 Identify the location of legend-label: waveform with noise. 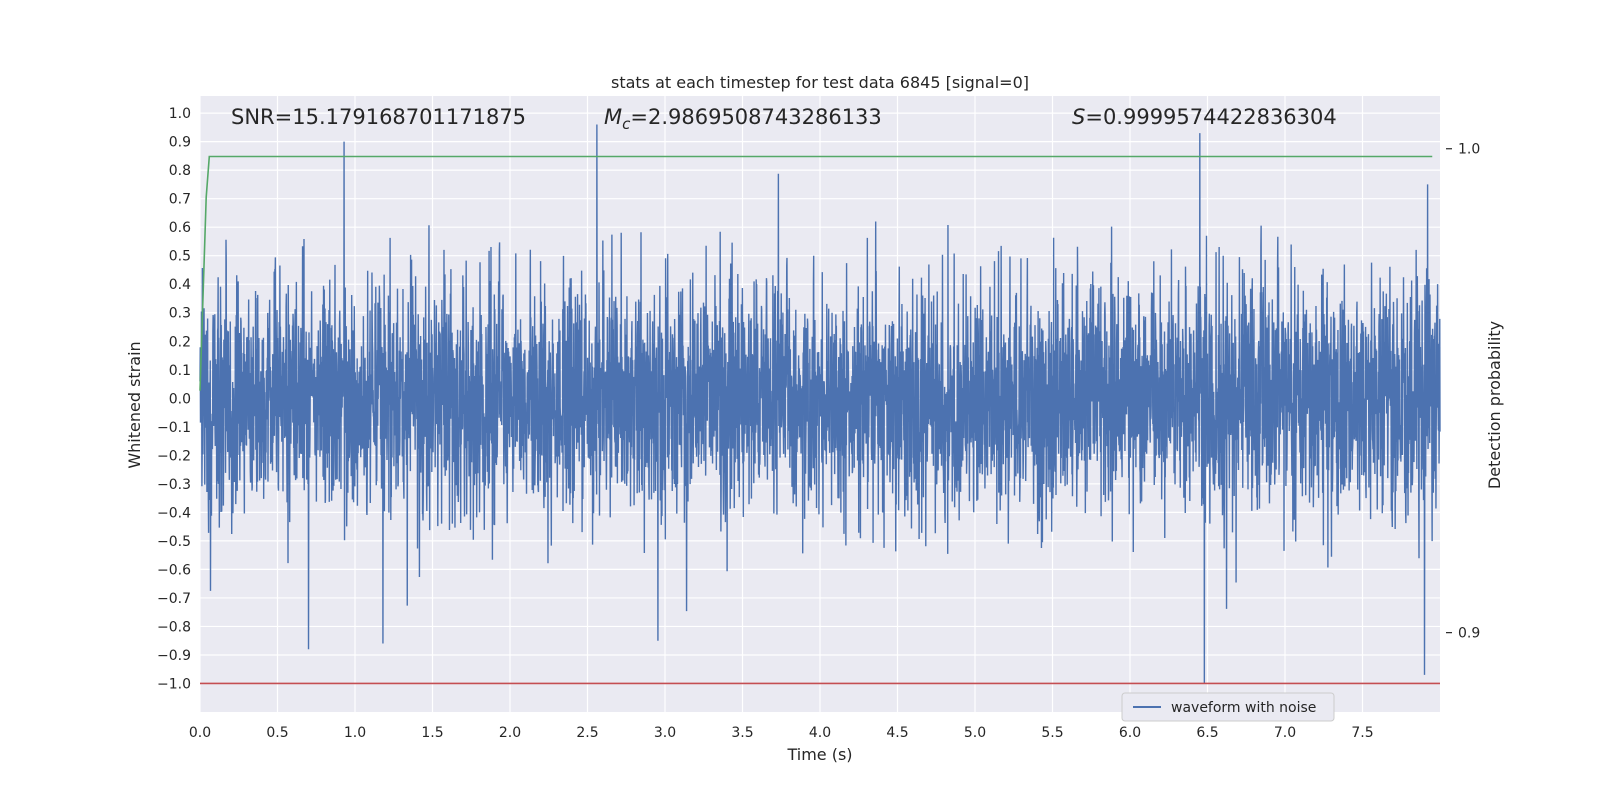
(1243, 708).